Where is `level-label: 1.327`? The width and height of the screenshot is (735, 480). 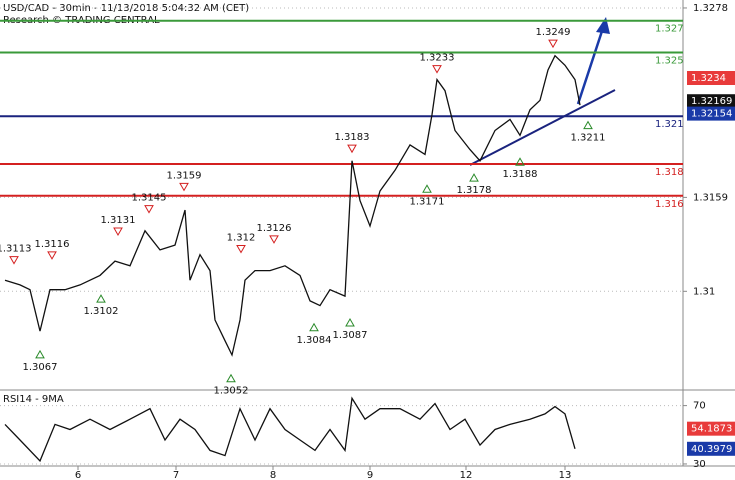 level-label: 1.327 is located at coordinates (669, 29).